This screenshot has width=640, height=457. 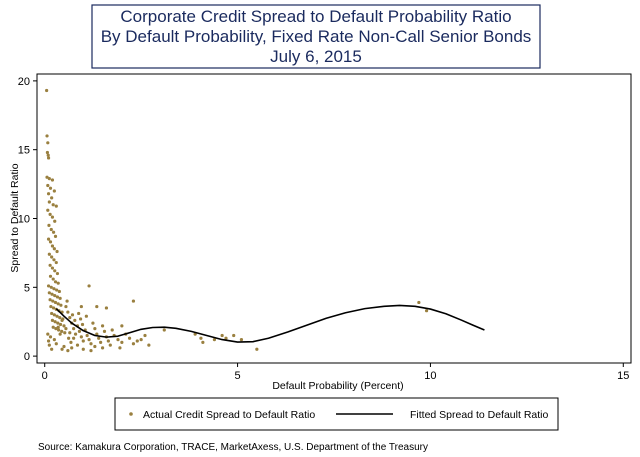 I want to click on fitted-line, so click(x=270, y=323).